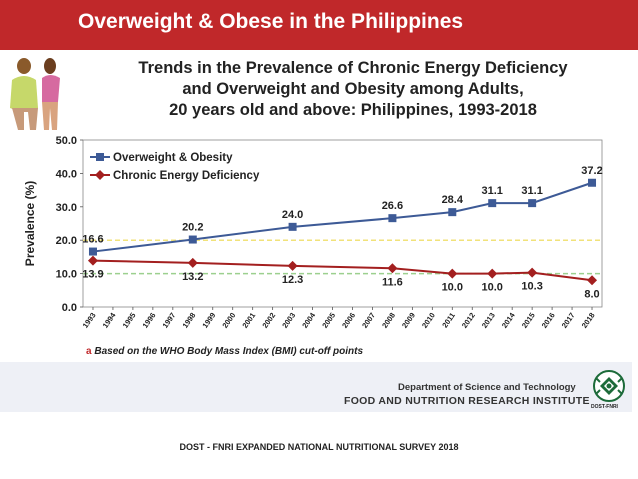 The width and height of the screenshot is (638, 479). What do you see at coordinates (531, 287) in the screenshot?
I see `data-label: 10.3` at bounding box center [531, 287].